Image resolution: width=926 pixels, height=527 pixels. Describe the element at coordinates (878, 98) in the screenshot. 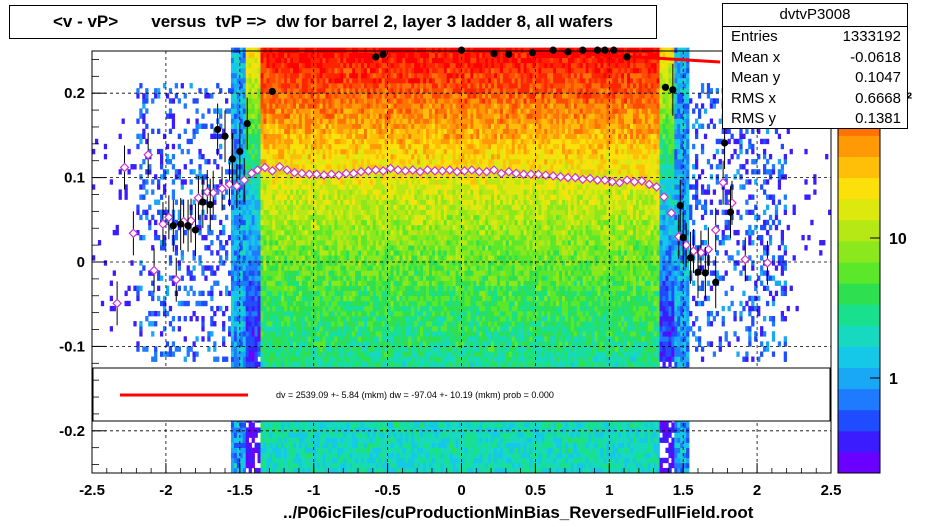

I see `stats-value: 0.6668` at that location.